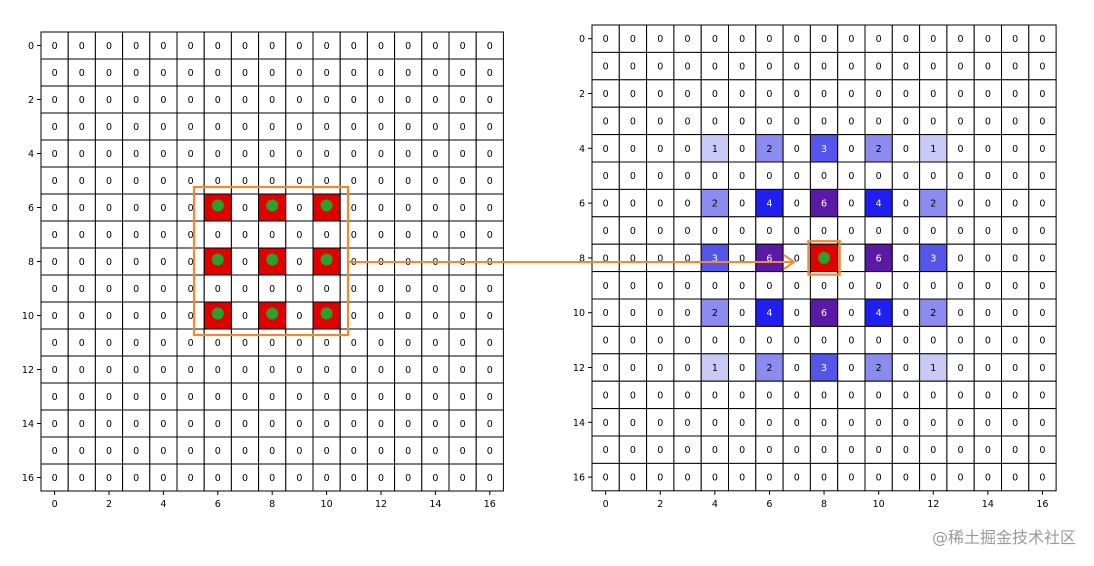 This screenshot has width=1094, height=566. I want to click on y-tick-label: 12, so click(28, 370).